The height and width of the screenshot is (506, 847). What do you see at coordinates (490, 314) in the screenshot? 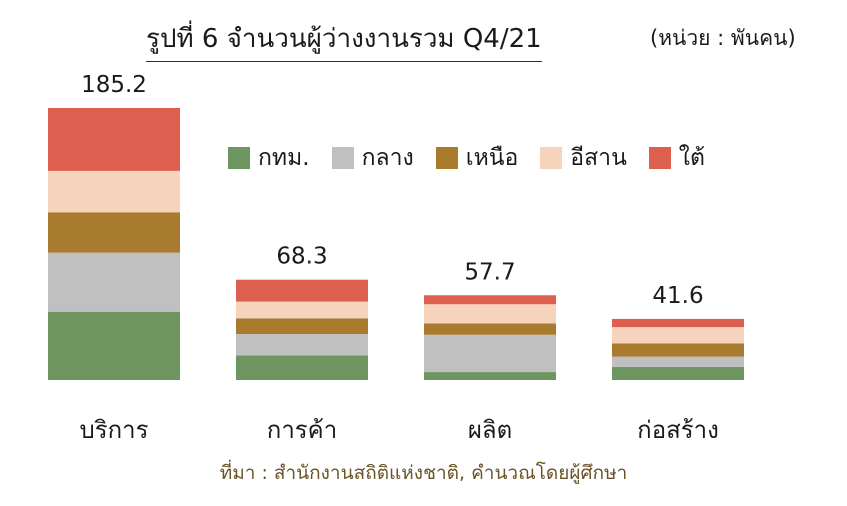
I see `bar-segment-3-northeast` at bounding box center [490, 314].